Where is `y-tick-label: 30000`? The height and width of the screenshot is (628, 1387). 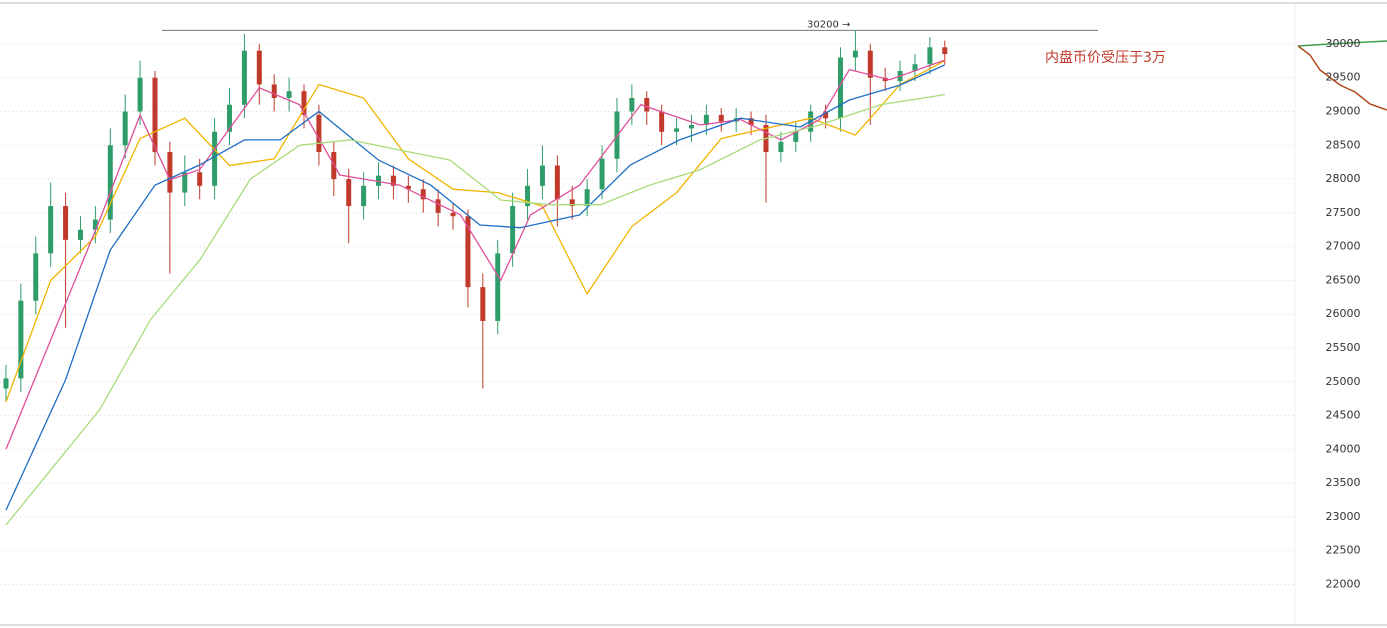
y-tick-label: 30000 is located at coordinates (1343, 43).